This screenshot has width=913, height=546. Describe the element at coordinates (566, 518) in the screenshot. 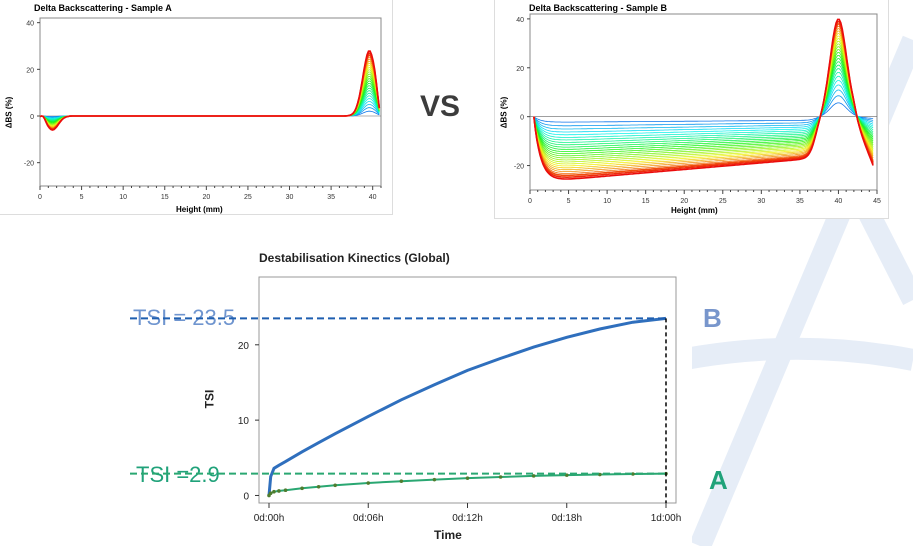

I see `tsi-x-tick-label: 0d:18h` at that location.